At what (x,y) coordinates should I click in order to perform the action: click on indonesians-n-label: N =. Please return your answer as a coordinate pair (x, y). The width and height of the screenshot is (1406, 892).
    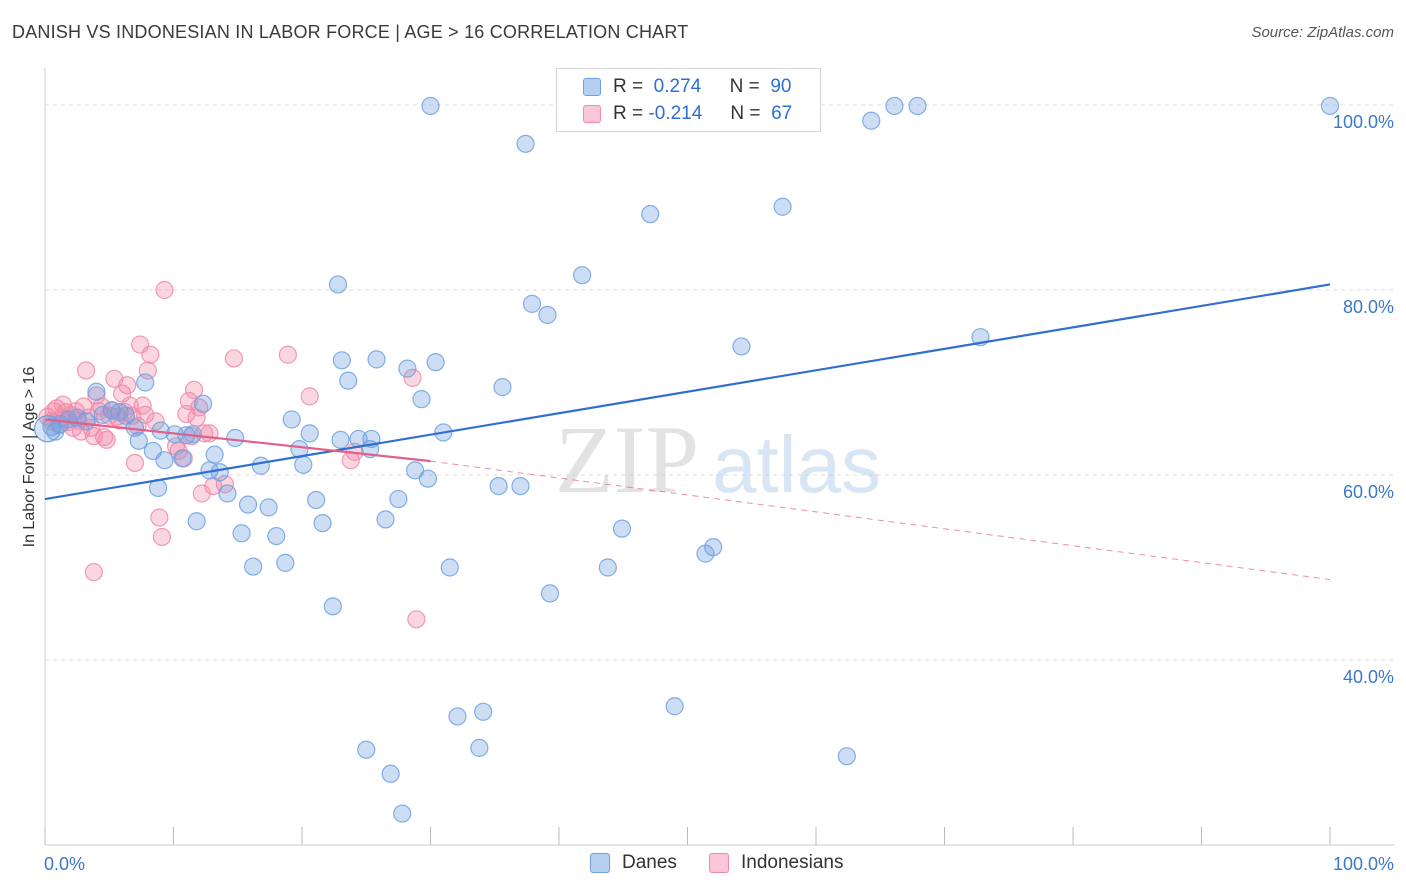
    Looking at the image, I should click on (745, 113).